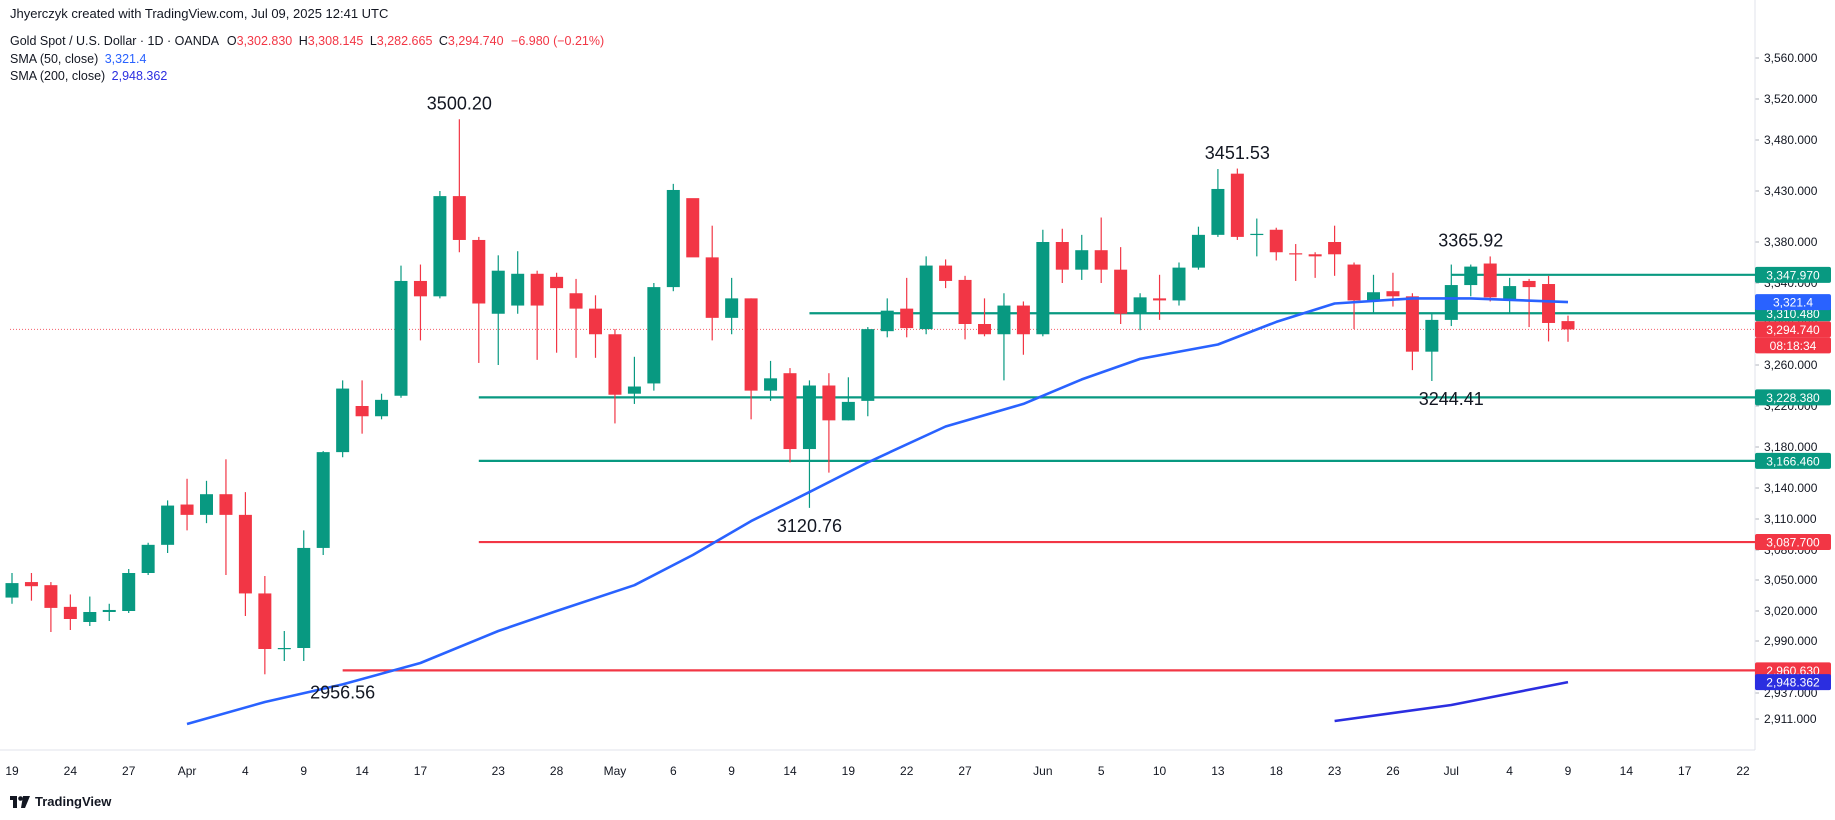  I want to click on x-axis-tick-label: 5, so click(1101, 771).